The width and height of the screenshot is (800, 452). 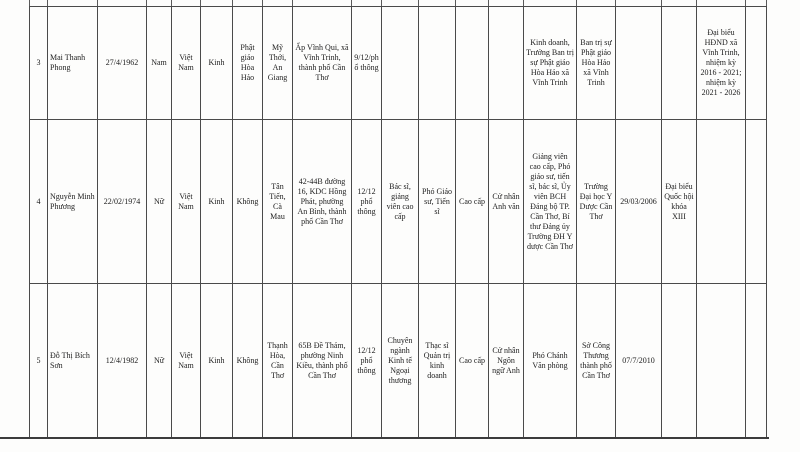 What do you see at coordinates (38, 201) in the screenshot?
I see `row-index-cell: 4` at bounding box center [38, 201].